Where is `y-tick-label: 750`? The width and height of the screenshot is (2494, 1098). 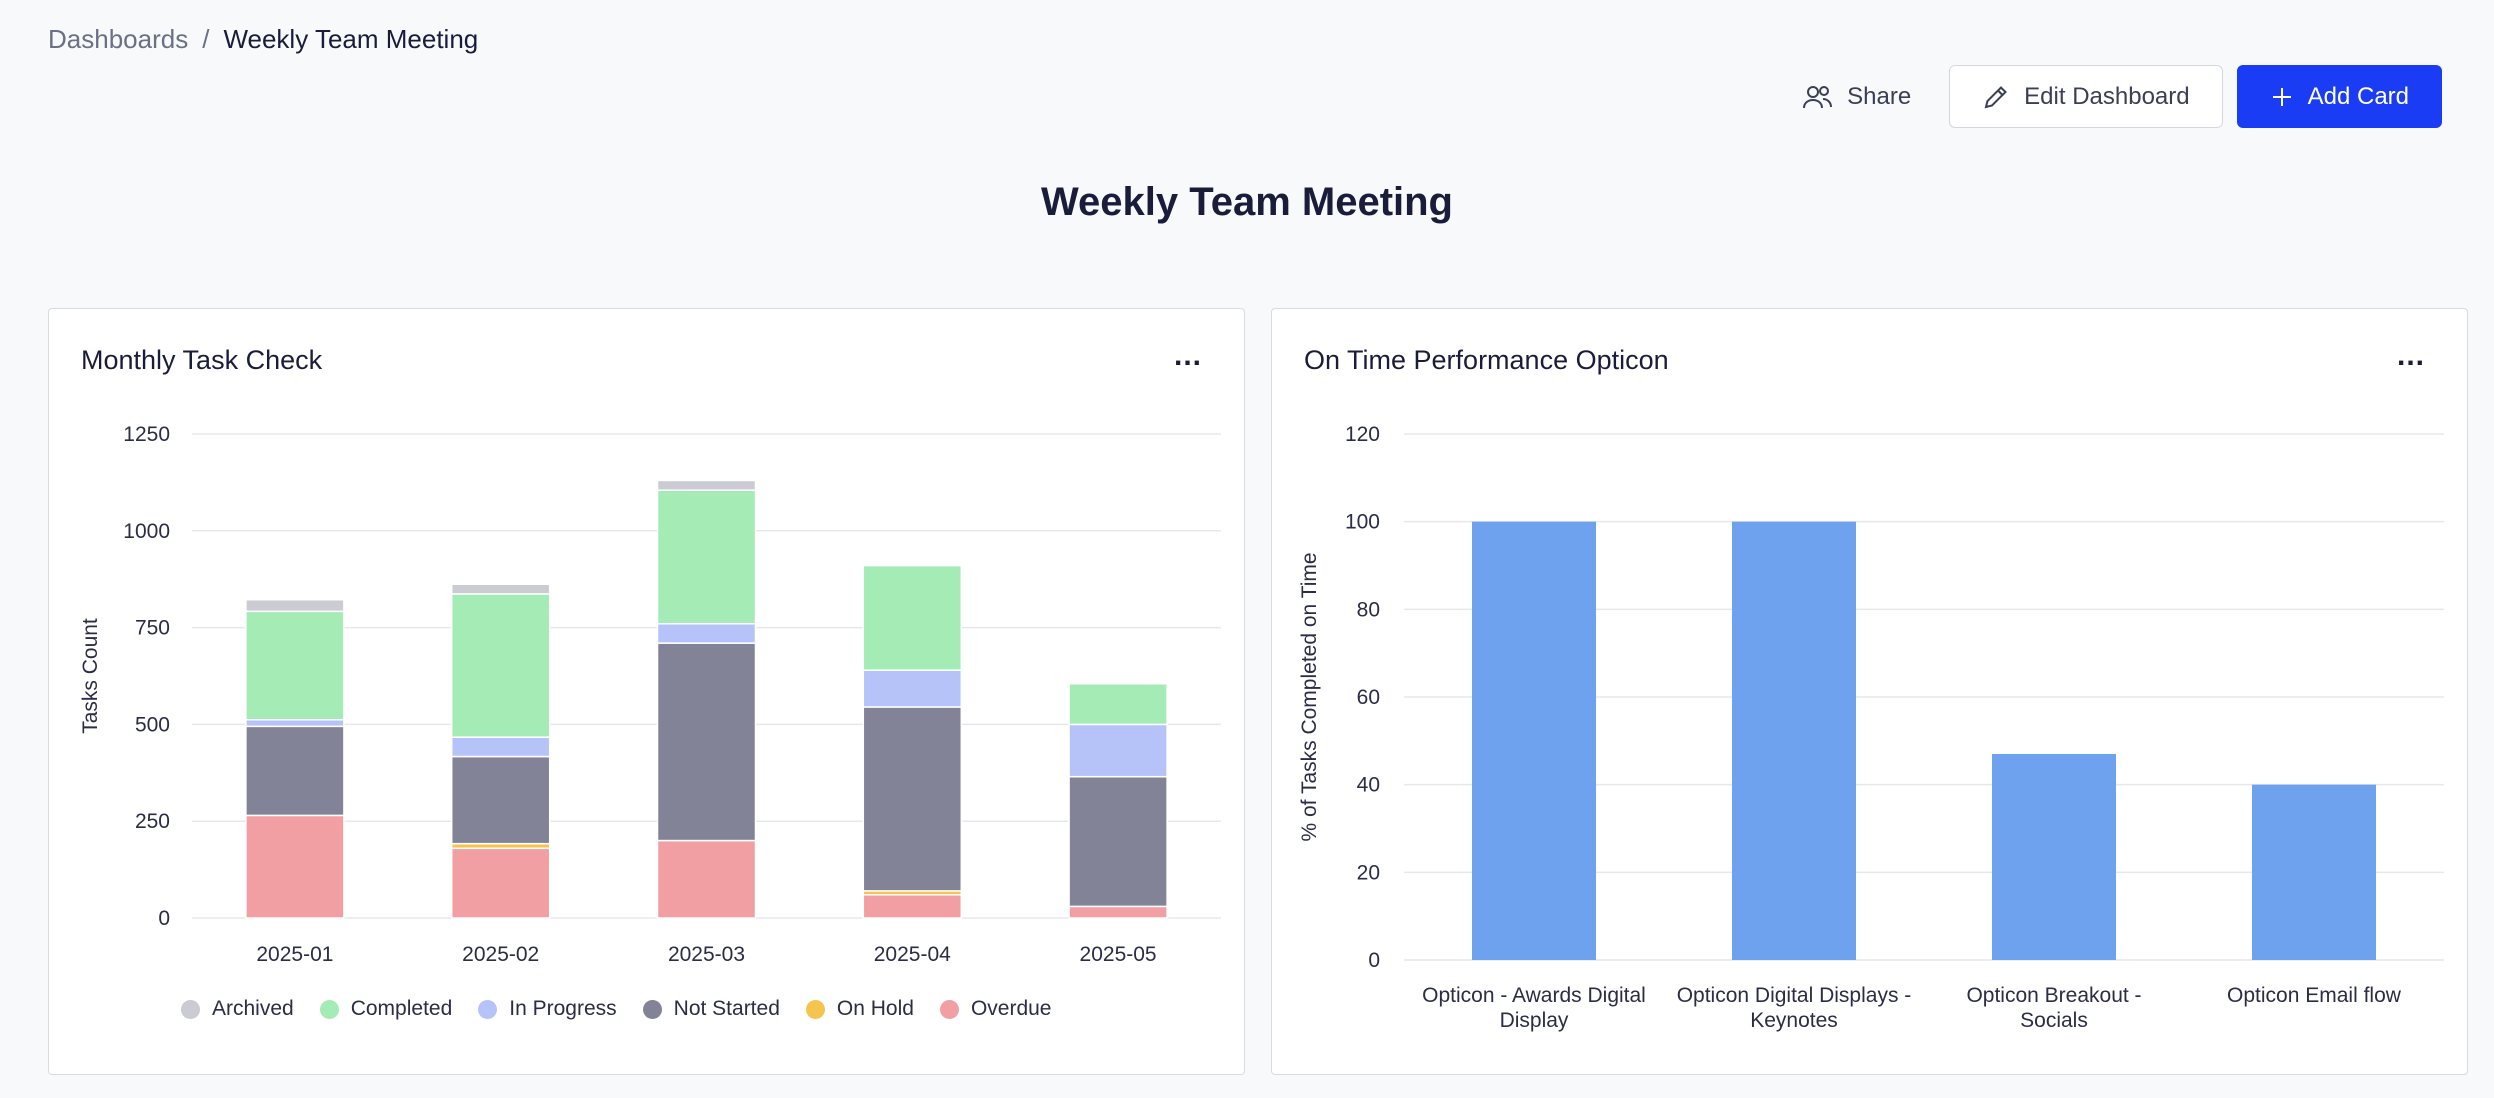
y-tick-label: 750 is located at coordinates (152, 628).